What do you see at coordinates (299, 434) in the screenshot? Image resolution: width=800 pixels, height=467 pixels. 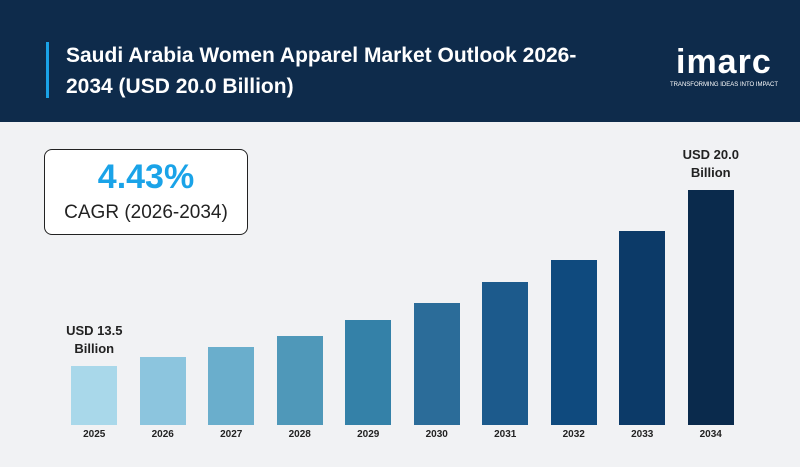 I see `x-tick-label: 2028` at bounding box center [299, 434].